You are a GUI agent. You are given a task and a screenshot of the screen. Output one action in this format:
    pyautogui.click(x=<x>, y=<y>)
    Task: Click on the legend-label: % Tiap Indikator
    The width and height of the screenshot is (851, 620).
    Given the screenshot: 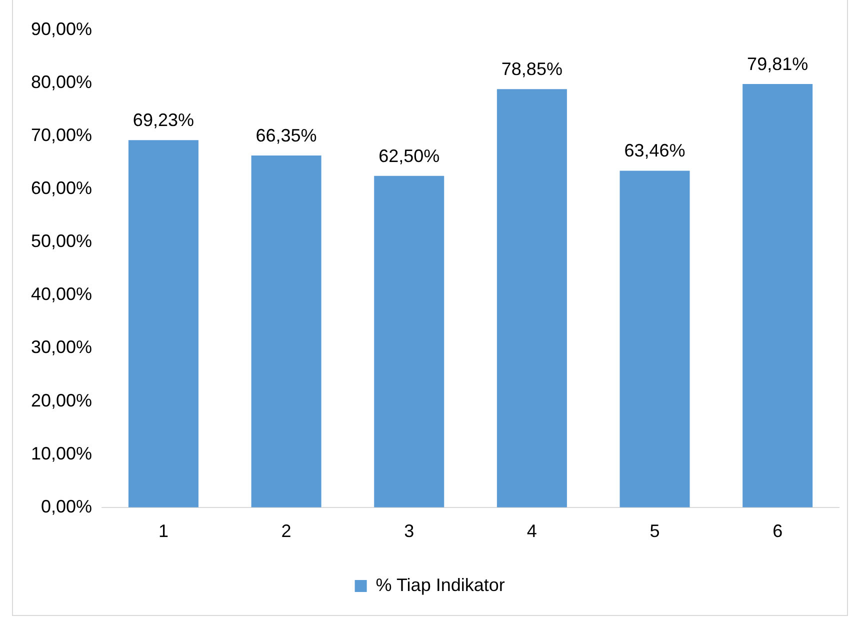 What is the action you would take?
    pyautogui.click(x=440, y=584)
    